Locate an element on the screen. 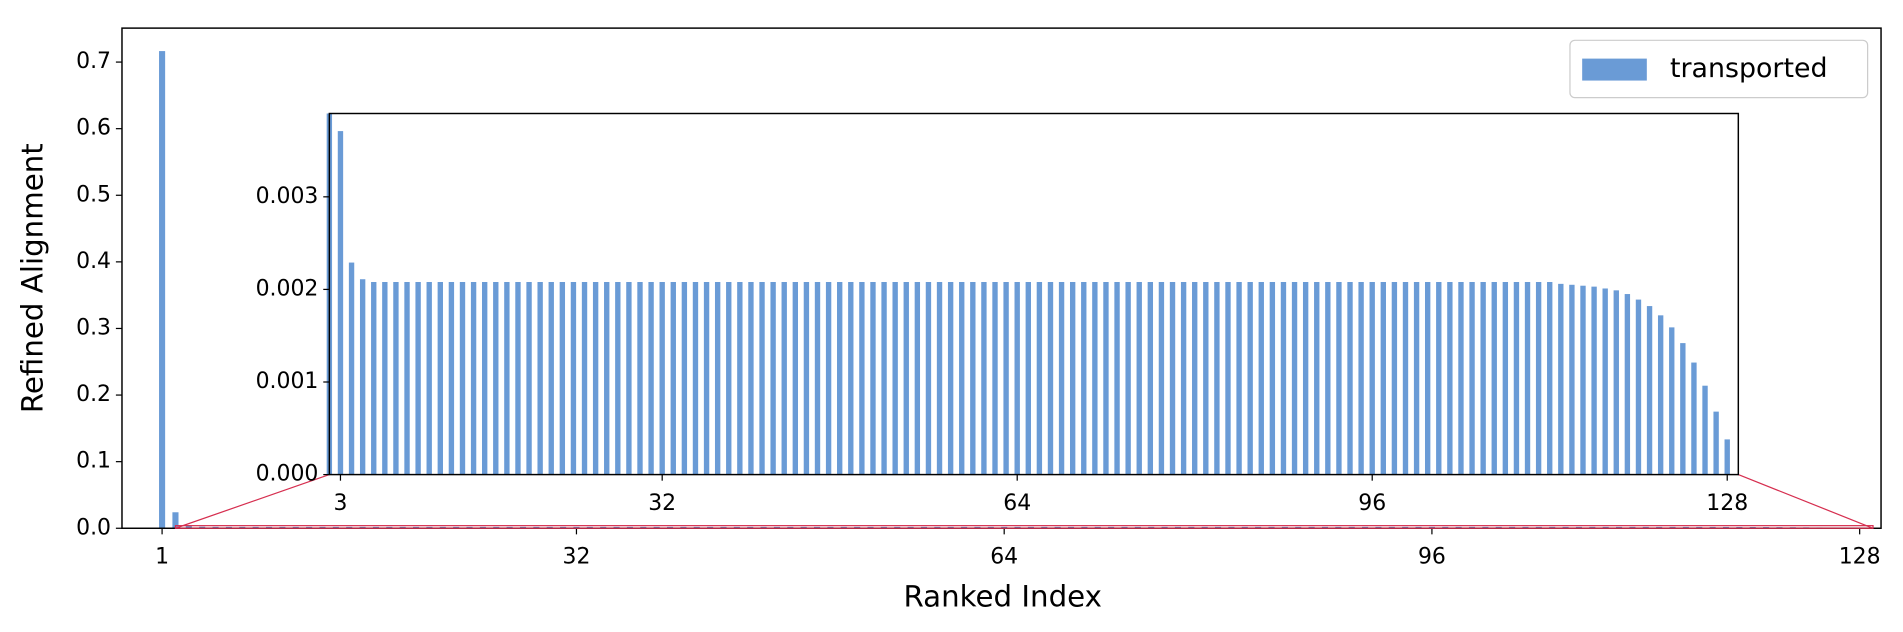 This screenshot has height=632, width=1903. y-tick-label: 0.002 is located at coordinates (287, 288).